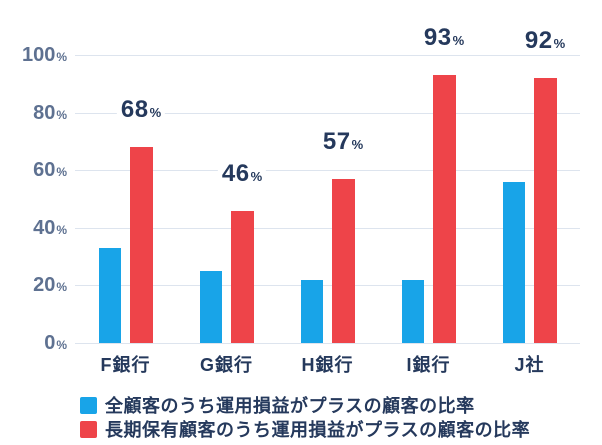 The image size is (602, 445). What do you see at coordinates (38, 55) in the screenshot?
I see `y-tick-value: 100` at bounding box center [38, 55].